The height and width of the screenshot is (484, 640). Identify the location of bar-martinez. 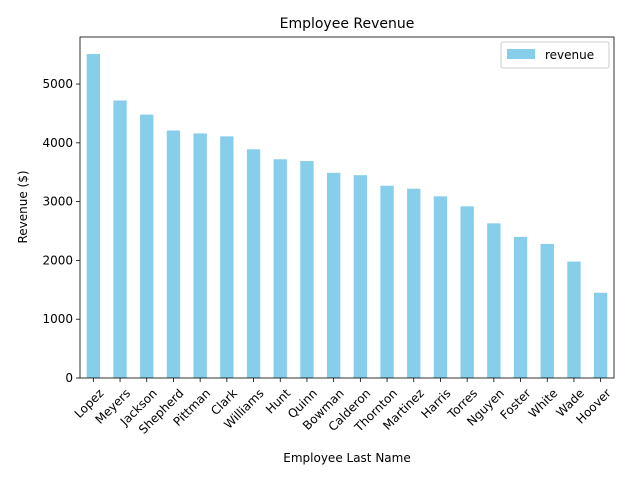
(414, 283).